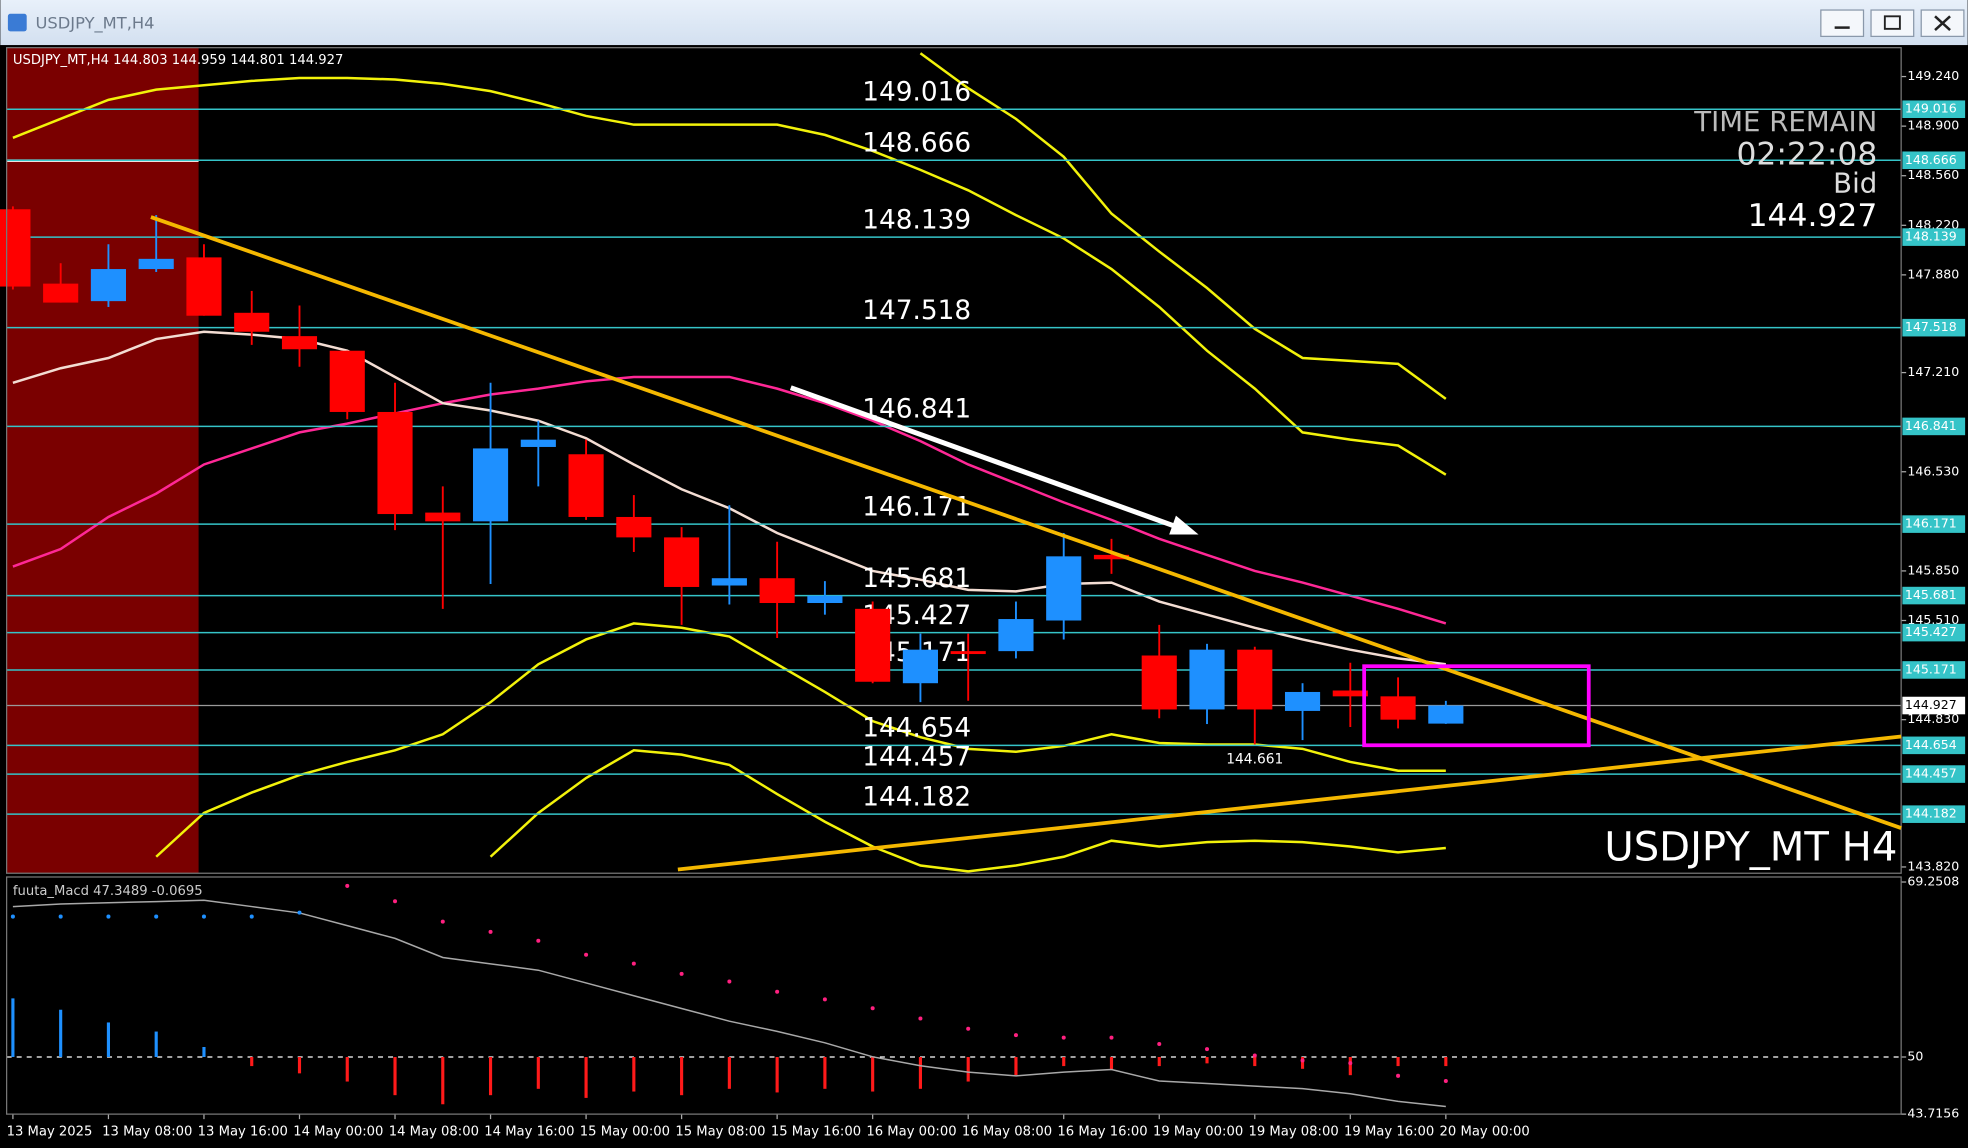 The image size is (1968, 1148). What do you see at coordinates (1931, 523) in the screenshot?
I see `level-tag-label: 146.171` at bounding box center [1931, 523].